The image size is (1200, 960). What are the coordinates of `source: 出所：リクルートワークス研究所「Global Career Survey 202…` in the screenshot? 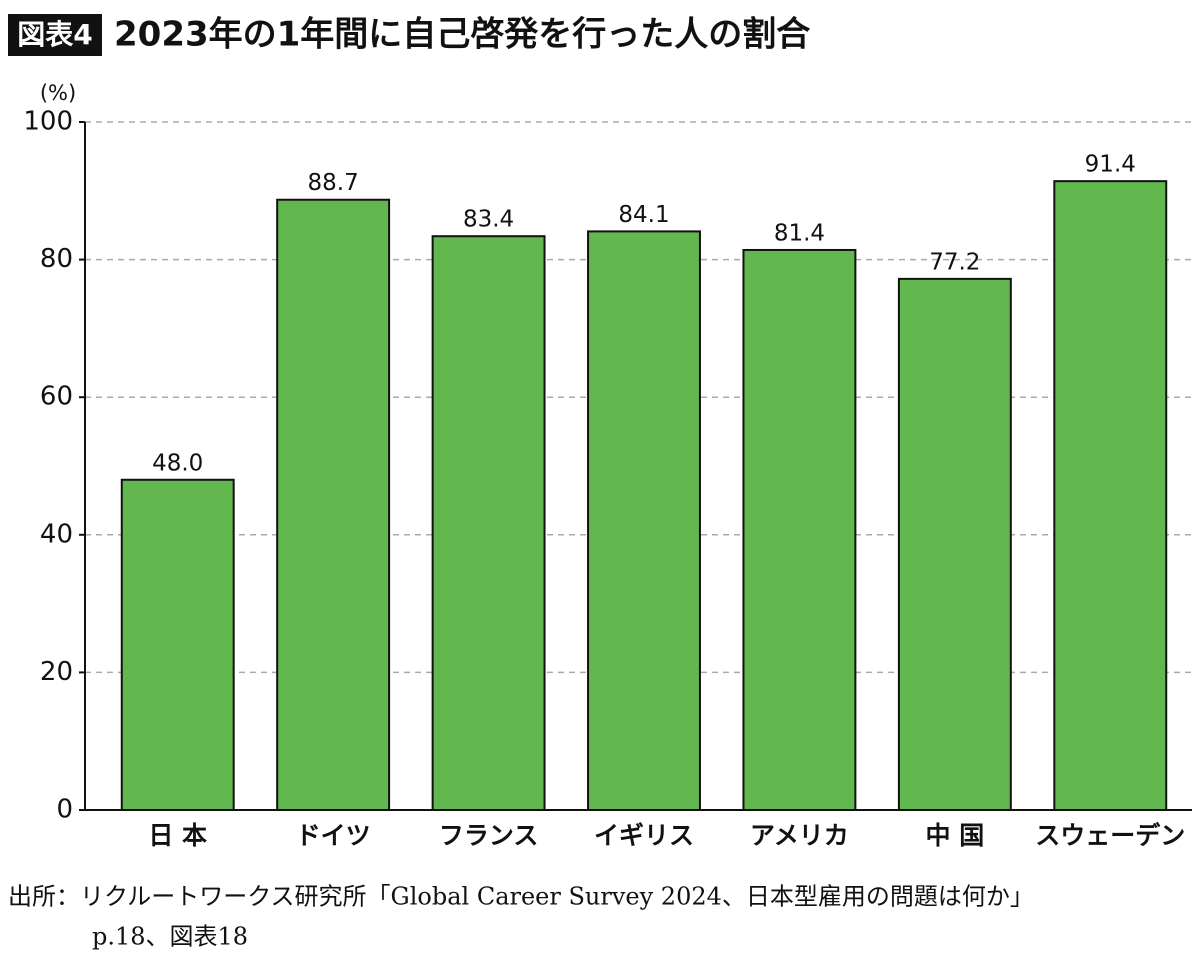 It's located at (521, 897).